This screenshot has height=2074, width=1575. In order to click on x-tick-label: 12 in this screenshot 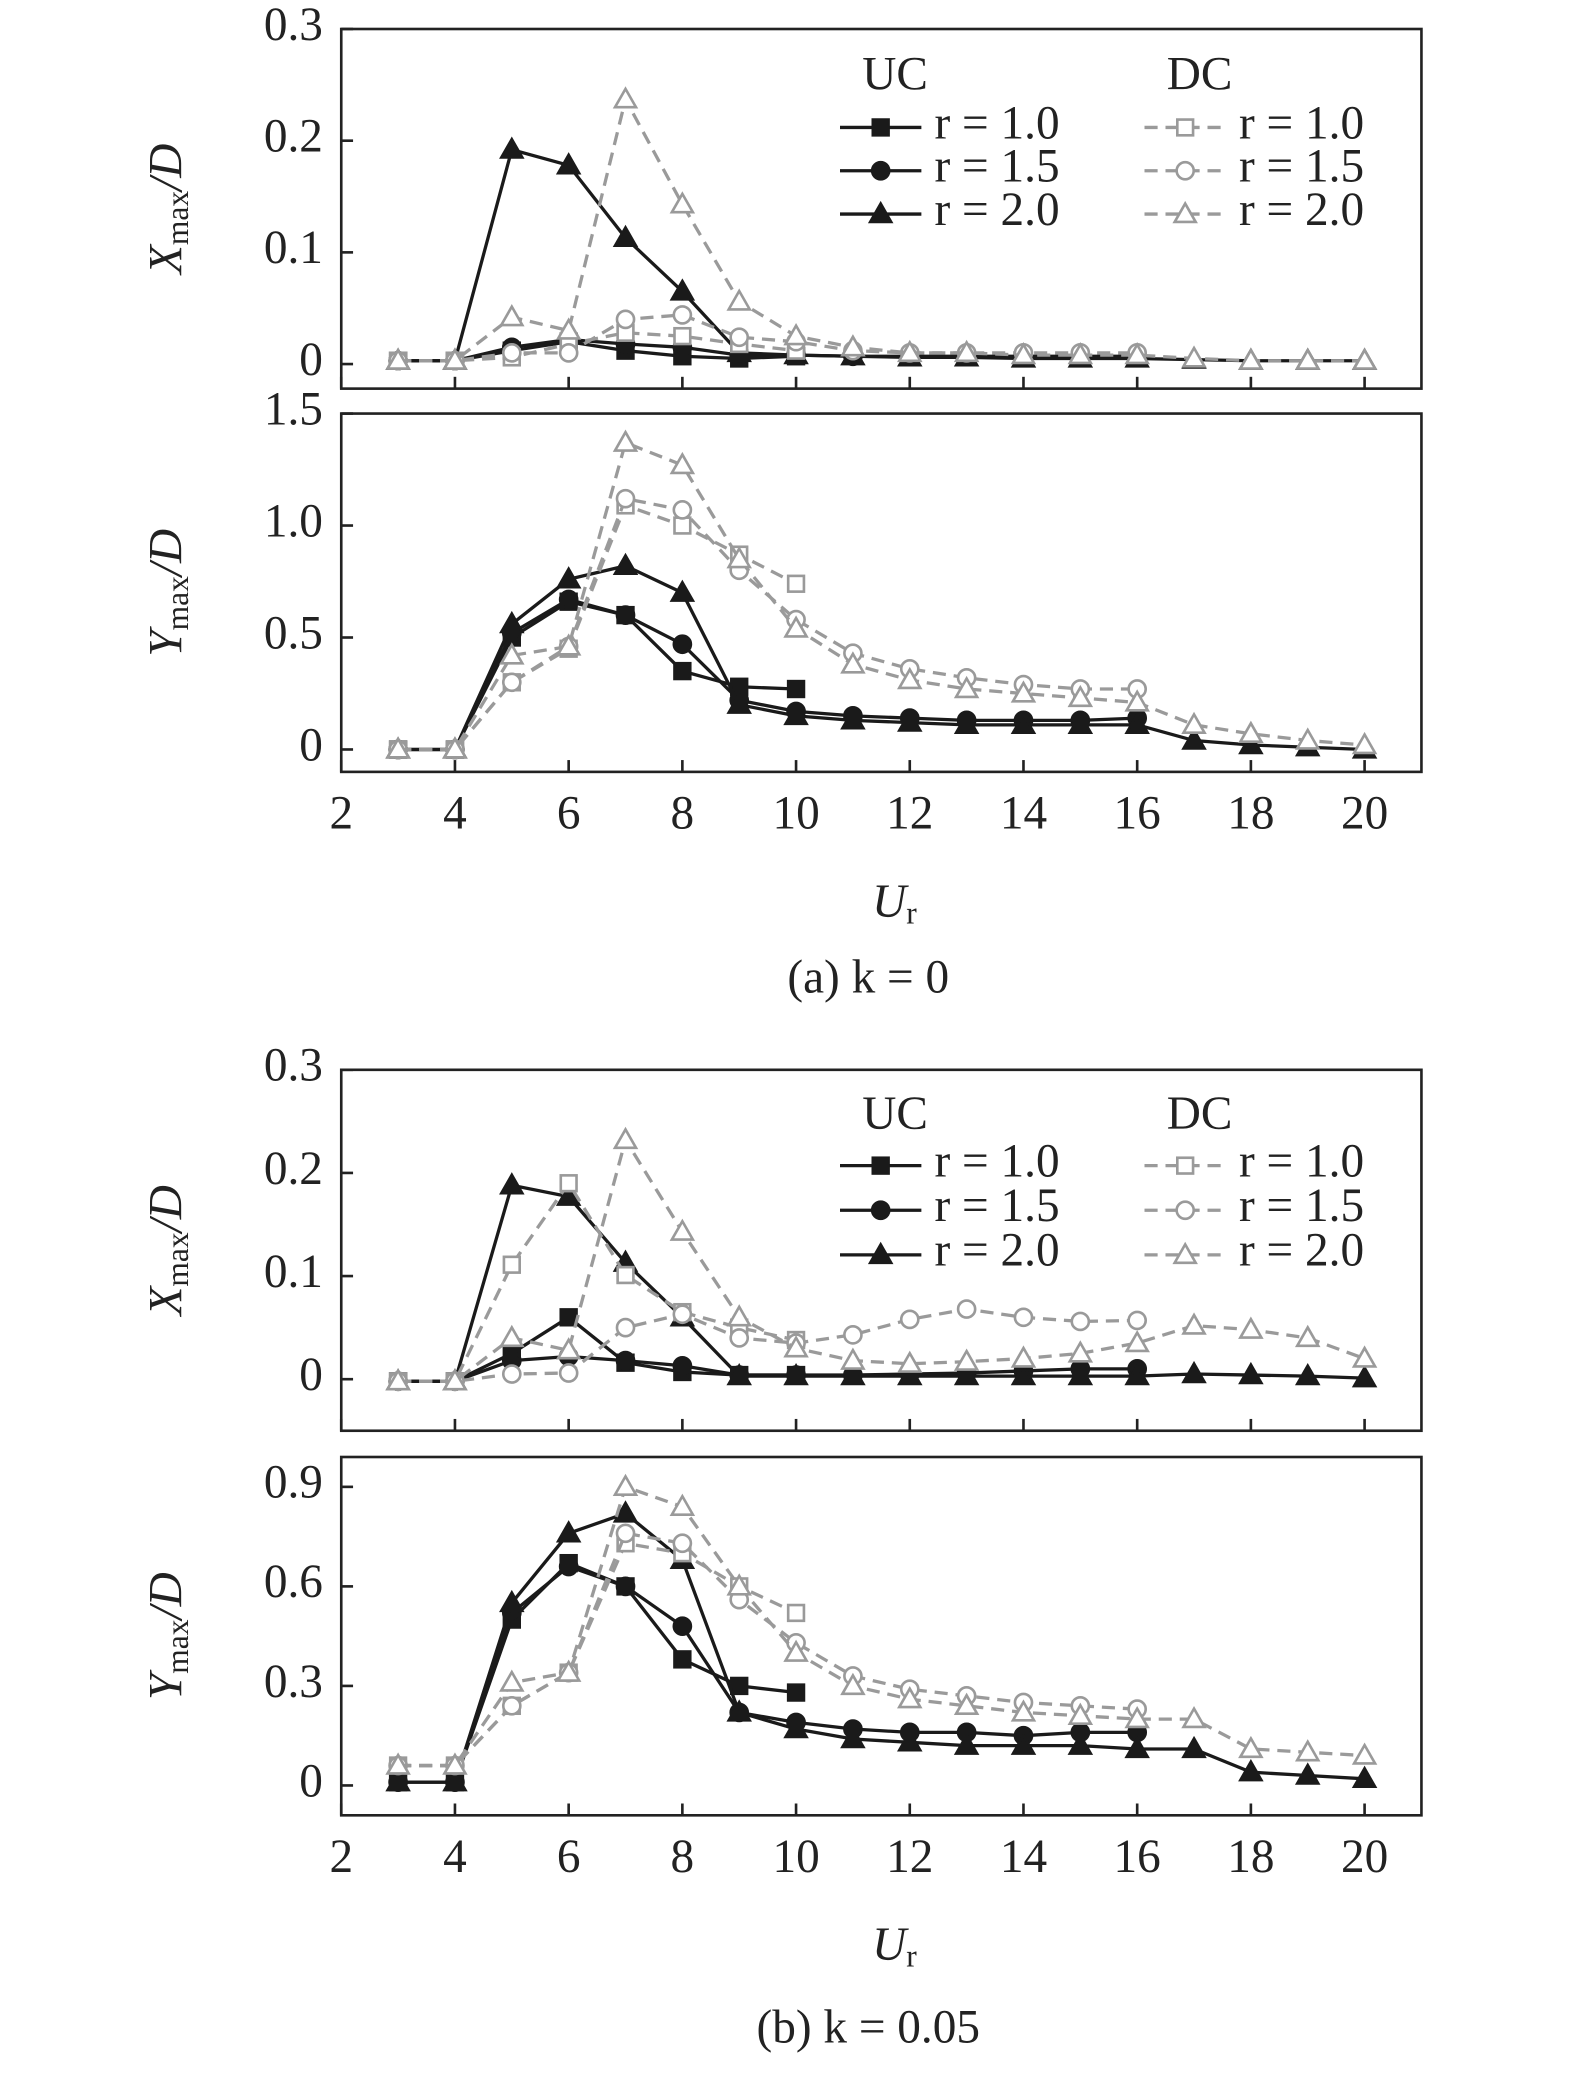, I will do `click(909, 1857)`.